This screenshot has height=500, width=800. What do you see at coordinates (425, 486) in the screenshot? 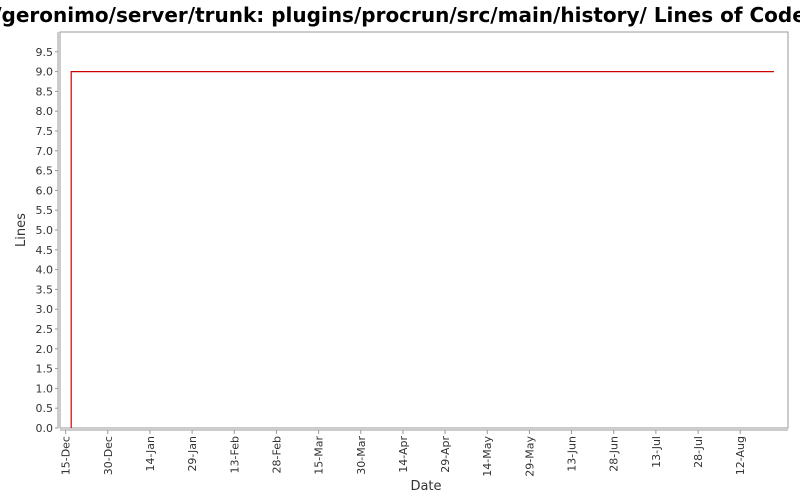
I see `x-axis-label: Date` at bounding box center [425, 486].